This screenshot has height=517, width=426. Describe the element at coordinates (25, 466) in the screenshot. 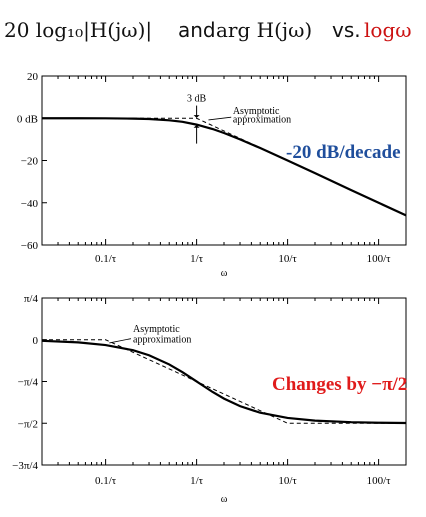

I see `phase-ytick-label: −3π/4` at that location.